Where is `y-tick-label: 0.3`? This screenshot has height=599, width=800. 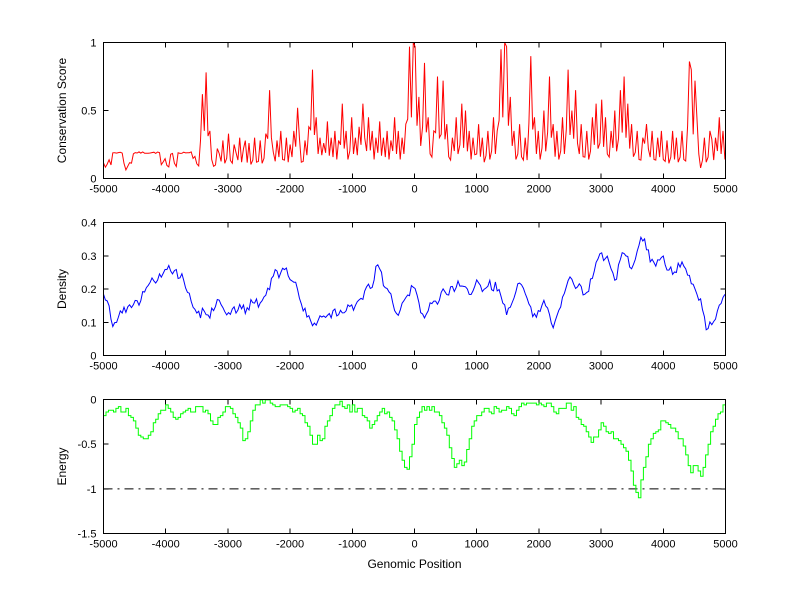 y-tick-label: 0.3 is located at coordinates (88, 257).